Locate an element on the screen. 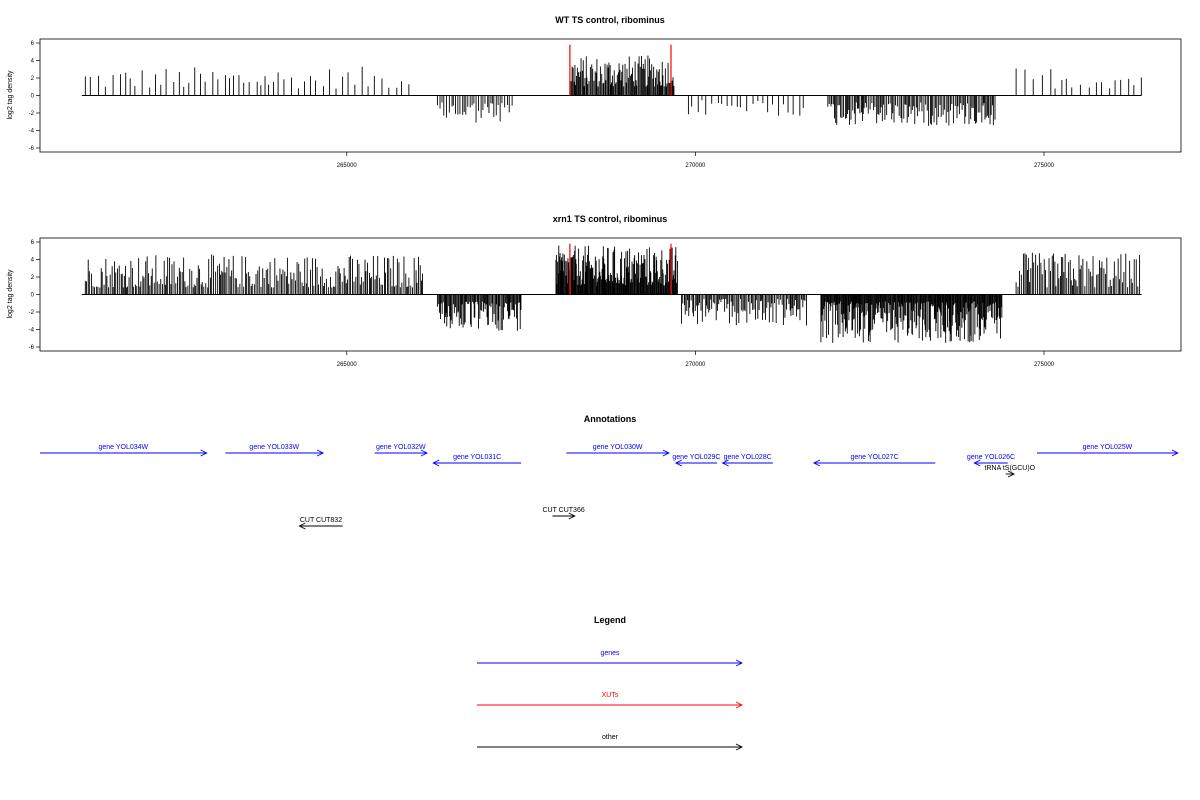 The width and height of the screenshot is (1200, 800). legend-label: genes is located at coordinates (610, 653).